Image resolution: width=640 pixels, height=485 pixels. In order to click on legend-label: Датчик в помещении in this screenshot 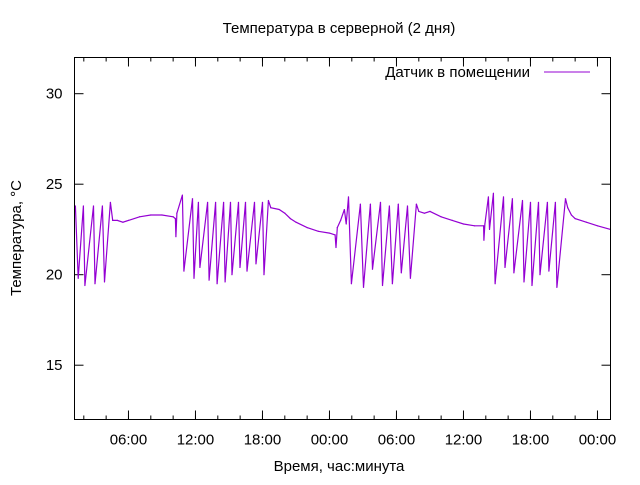, I will do `click(457, 72)`.